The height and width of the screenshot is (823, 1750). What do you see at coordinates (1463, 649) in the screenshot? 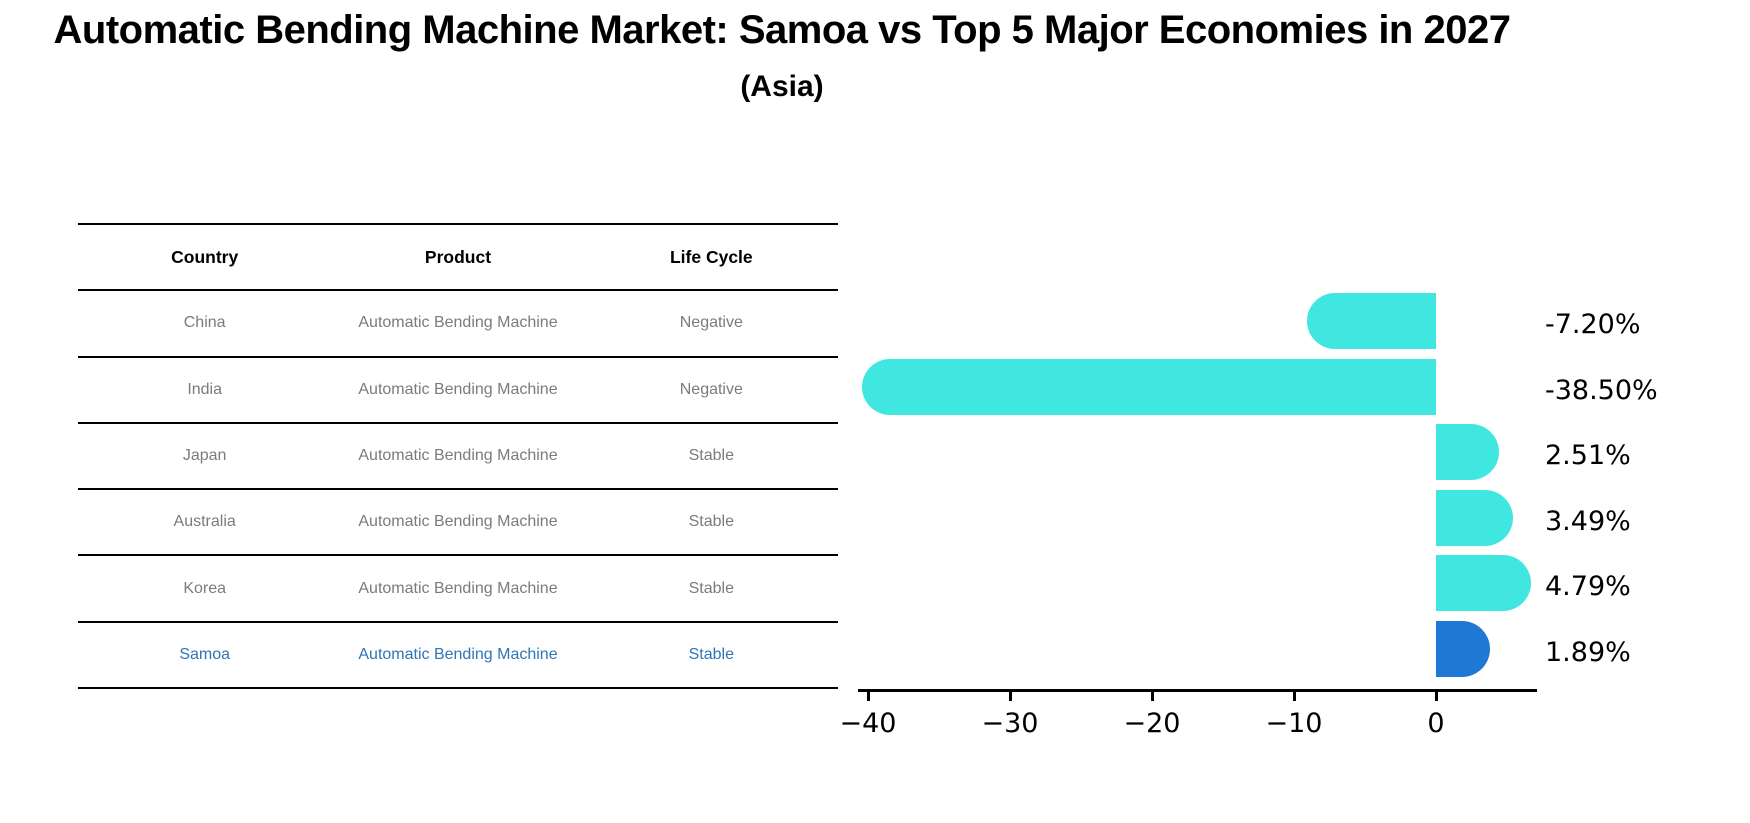
I see `bar-samoa` at bounding box center [1463, 649].